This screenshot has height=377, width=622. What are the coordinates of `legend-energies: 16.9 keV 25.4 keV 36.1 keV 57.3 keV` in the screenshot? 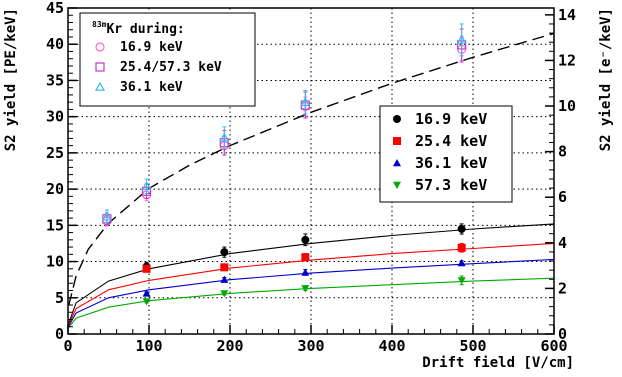 It's located at (446, 154).